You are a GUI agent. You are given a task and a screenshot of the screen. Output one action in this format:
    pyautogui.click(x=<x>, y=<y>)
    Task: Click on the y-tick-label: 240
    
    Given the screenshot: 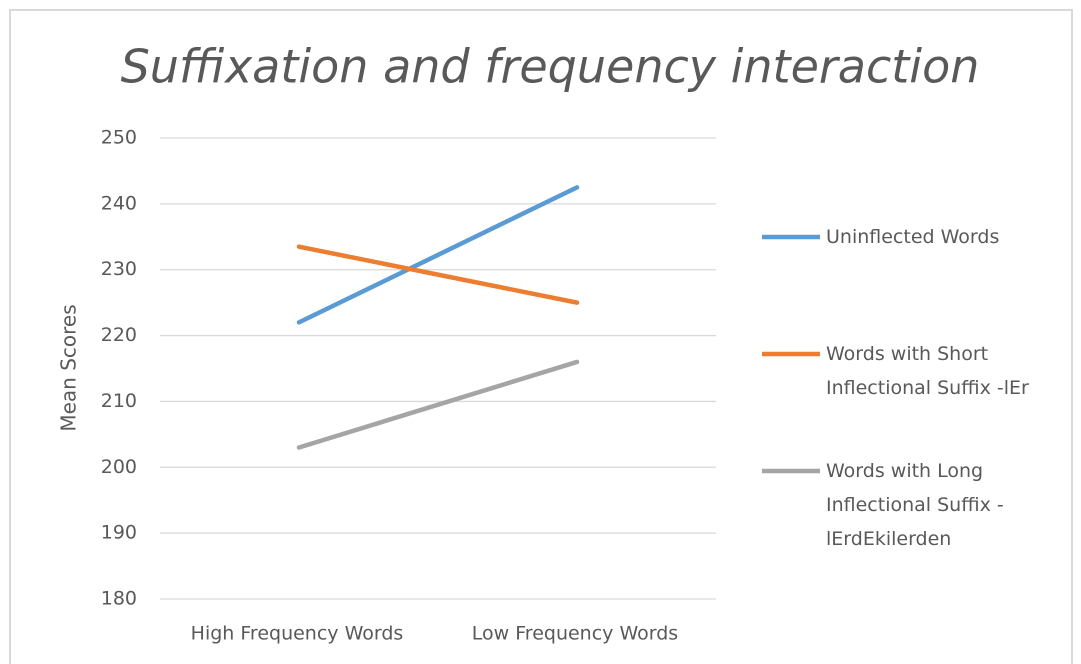 What is the action you would take?
    pyautogui.click(x=119, y=203)
    